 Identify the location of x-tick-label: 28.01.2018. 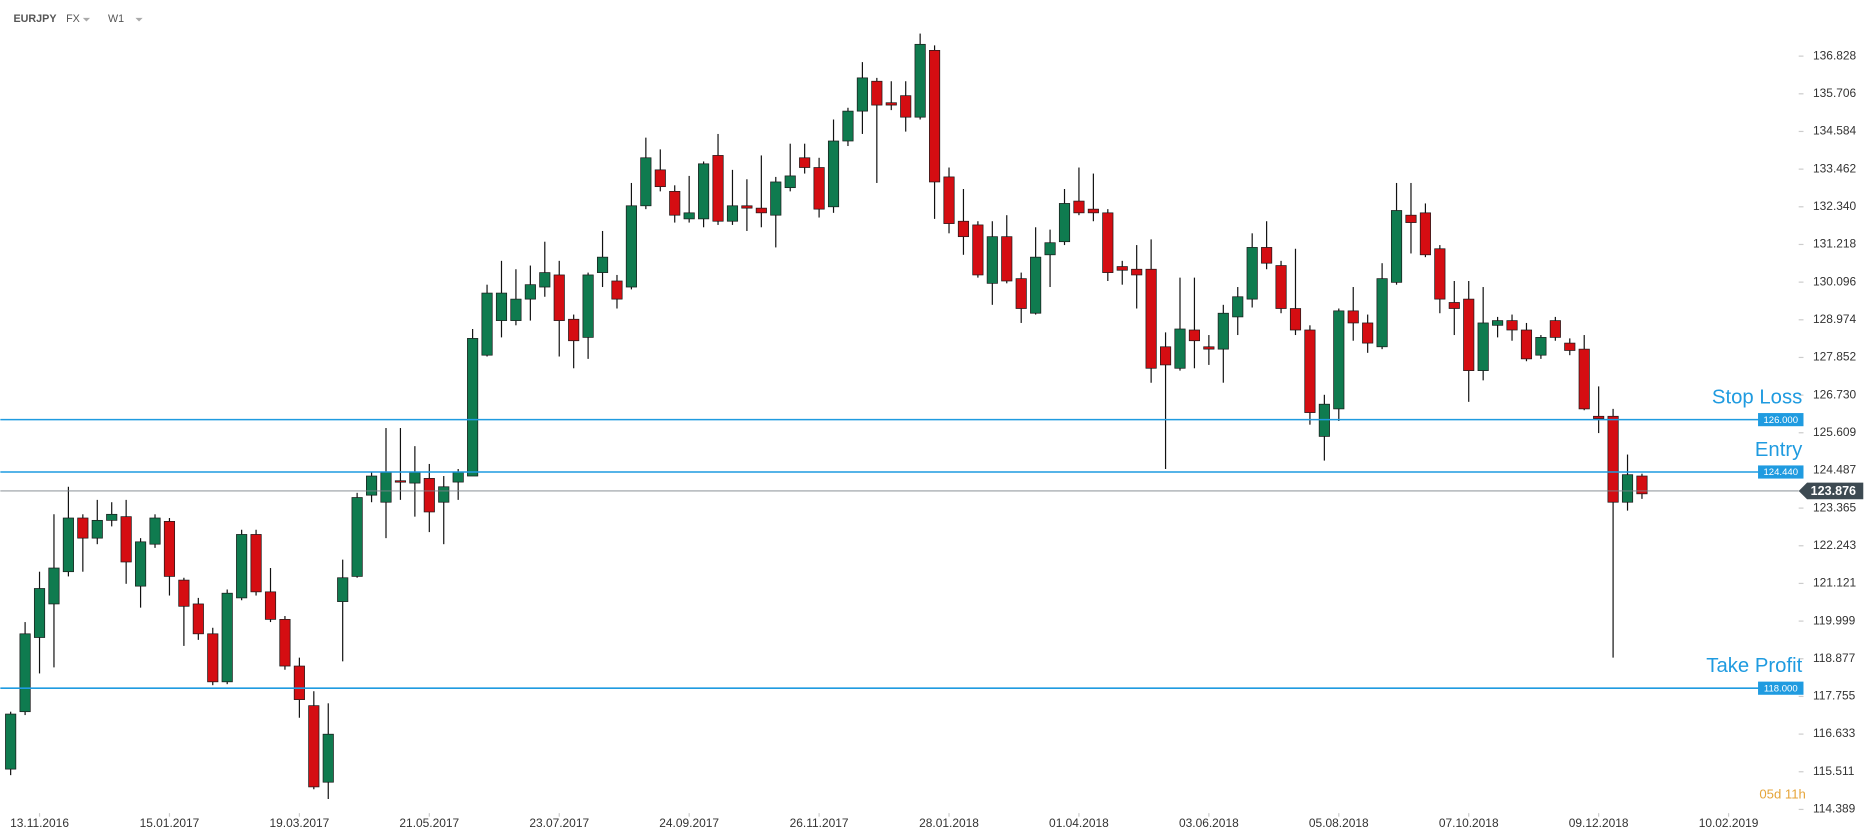
(949, 823).